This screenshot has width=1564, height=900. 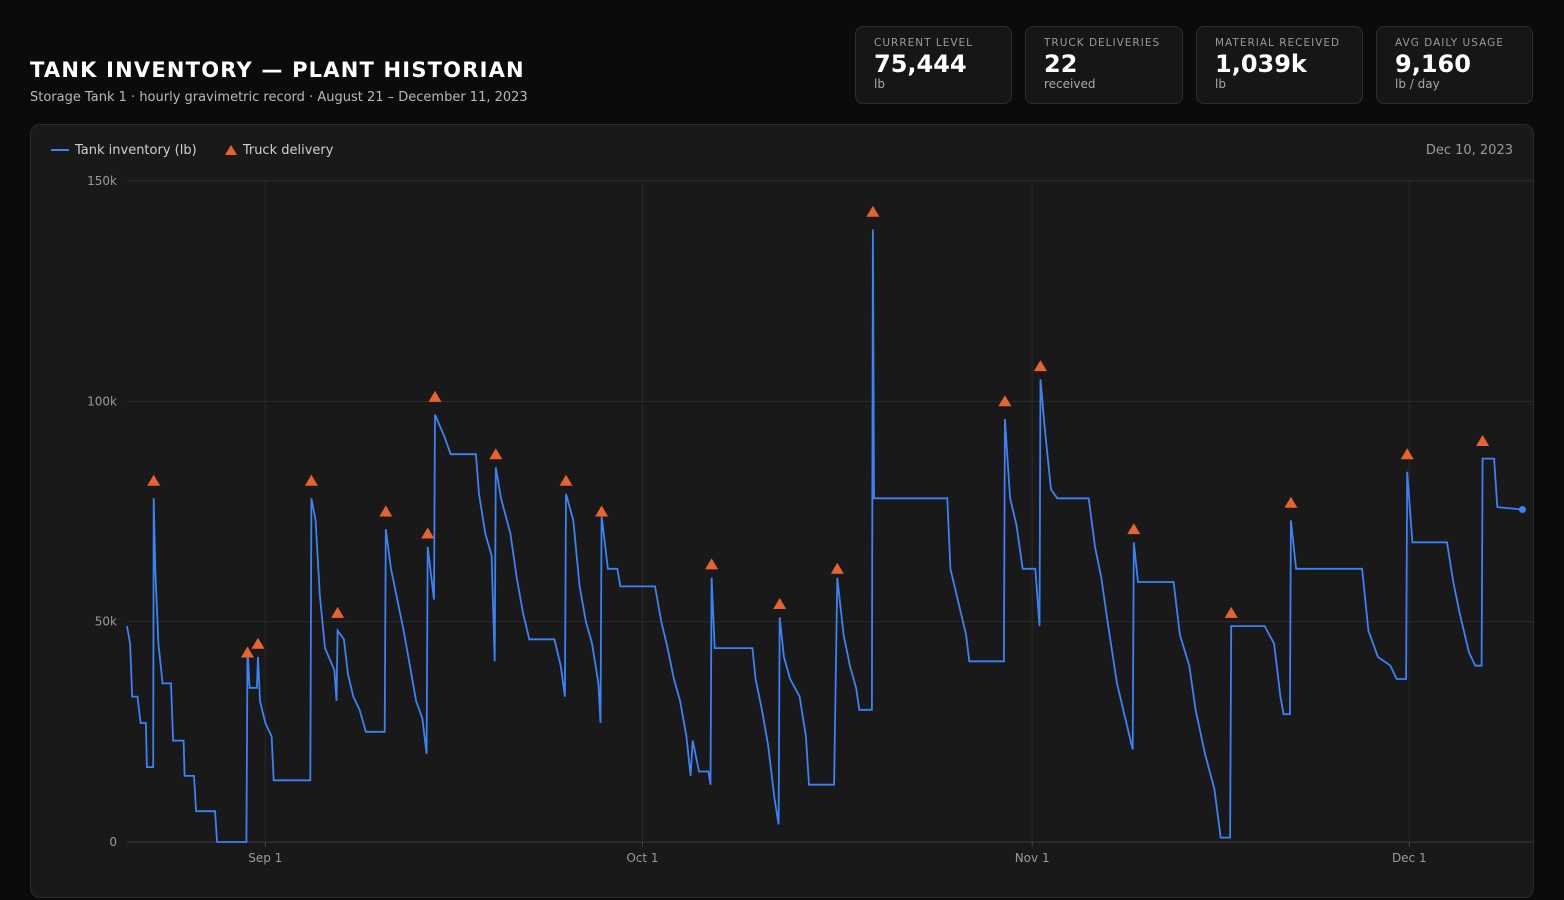 I want to click on x-tick-label: Sep 1, so click(x=265, y=858).